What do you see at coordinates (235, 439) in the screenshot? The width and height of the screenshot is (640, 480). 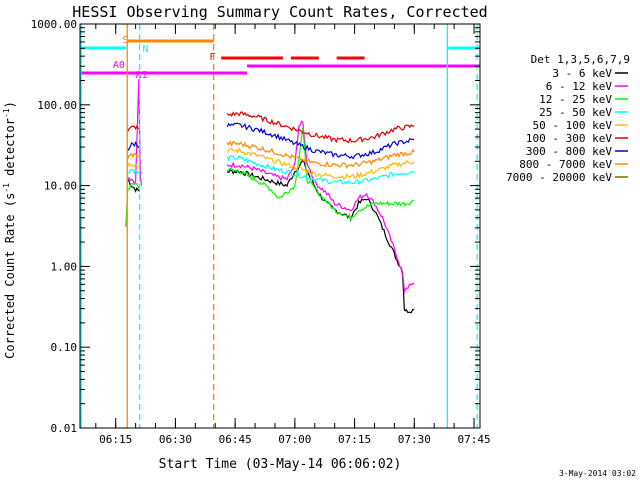 I see `x-tick-label: 06:45` at bounding box center [235, 439].